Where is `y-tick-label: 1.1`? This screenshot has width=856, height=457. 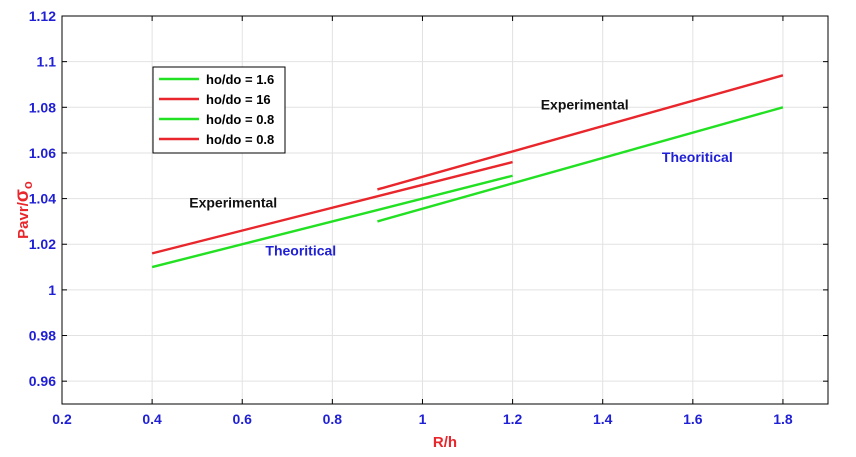
y-tick-label: 1.1 is located at coordinates (47, 62).